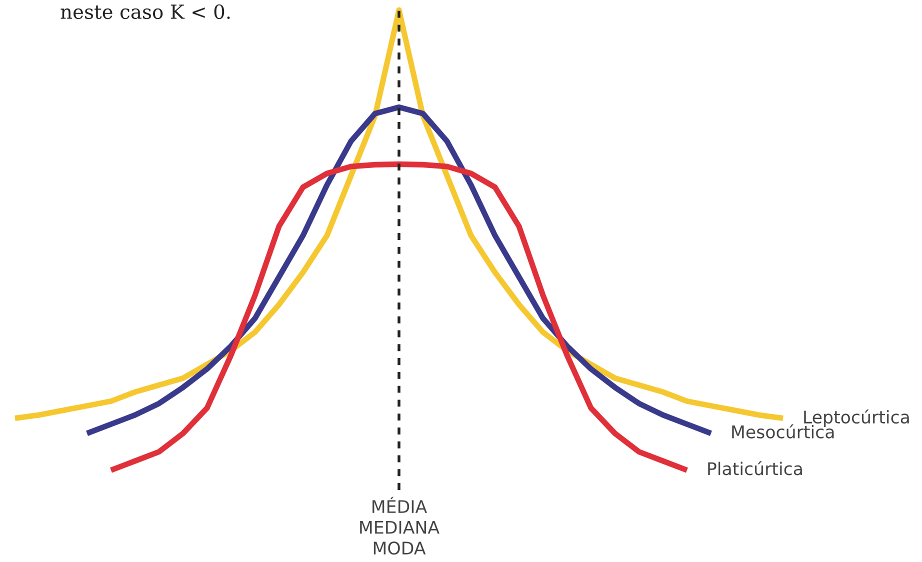 The height and width of the screenshot is (562, 922). What do you see at coordinates (400, 525) in the screenshot?
I see `text: MÉDIA MEDIANA MODA` at bounding box center [400, 525].